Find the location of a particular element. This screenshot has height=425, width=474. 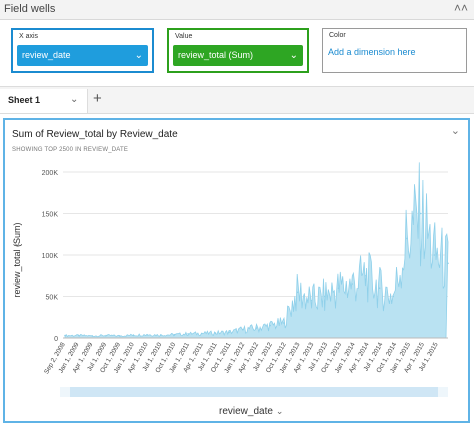

x-axis-field-label: review_date ⌄ is located at coordinates (251, 411).